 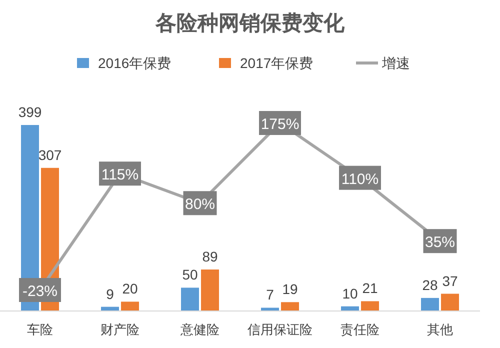 What do you see at coordinates (277, 63) in the screenshot?
I see `legend-label: 2017年保费` at bounding box center [277, 63].